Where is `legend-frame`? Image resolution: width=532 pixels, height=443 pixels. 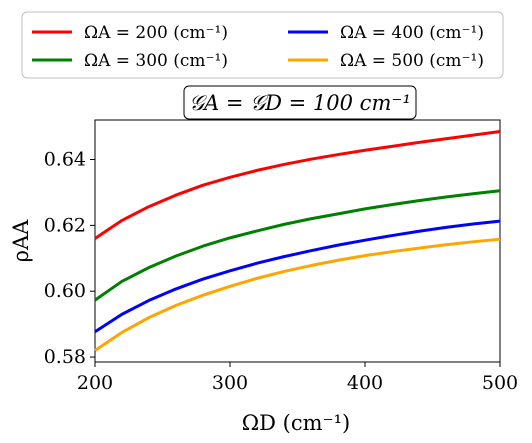 legend-frame is located at coordinates (262, 45).